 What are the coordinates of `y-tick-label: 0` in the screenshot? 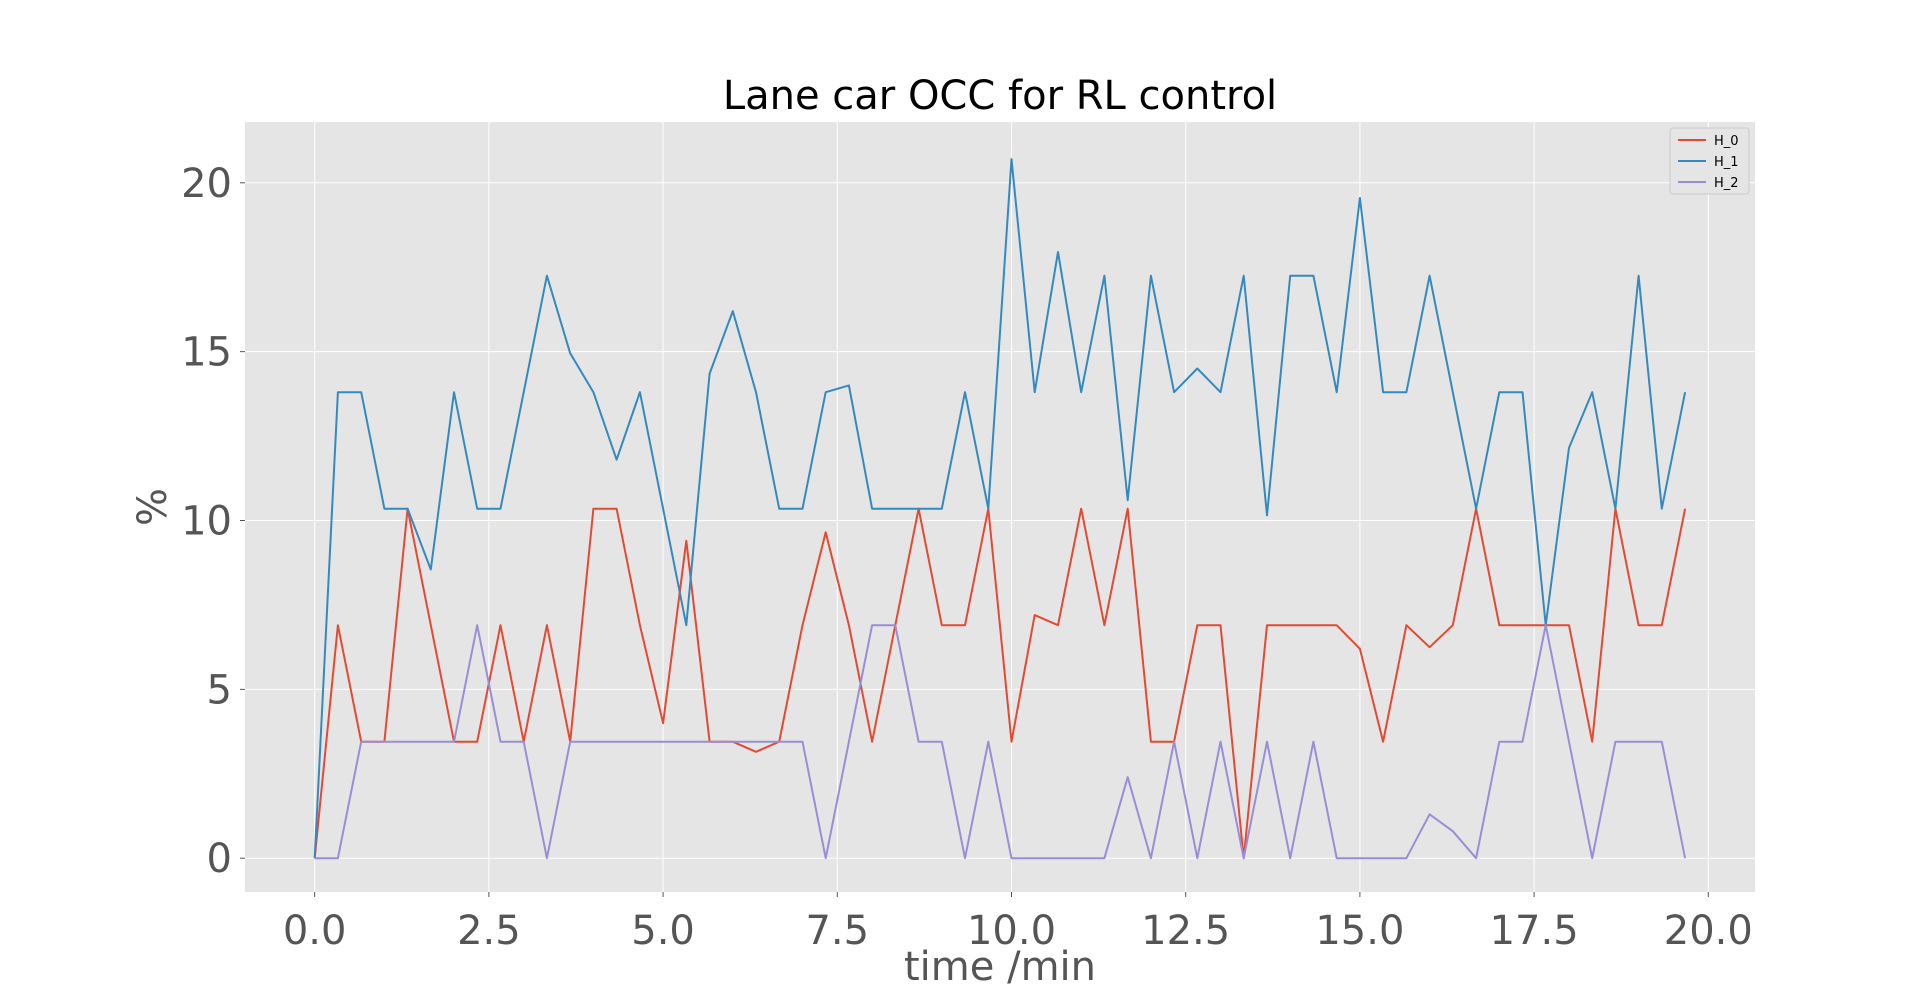 It's located at (219, 859).